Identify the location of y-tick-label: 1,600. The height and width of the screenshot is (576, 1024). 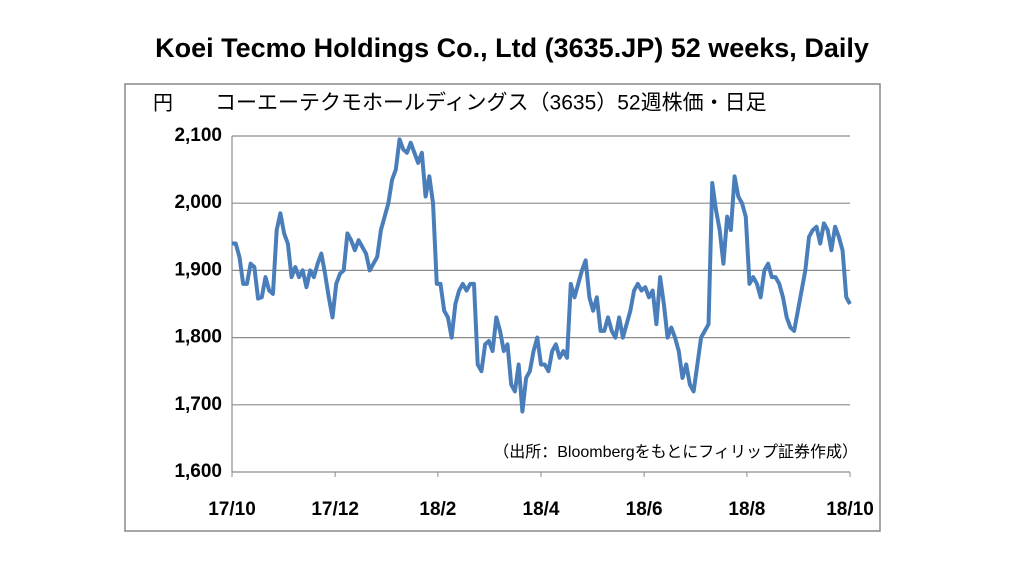
(198, 471).